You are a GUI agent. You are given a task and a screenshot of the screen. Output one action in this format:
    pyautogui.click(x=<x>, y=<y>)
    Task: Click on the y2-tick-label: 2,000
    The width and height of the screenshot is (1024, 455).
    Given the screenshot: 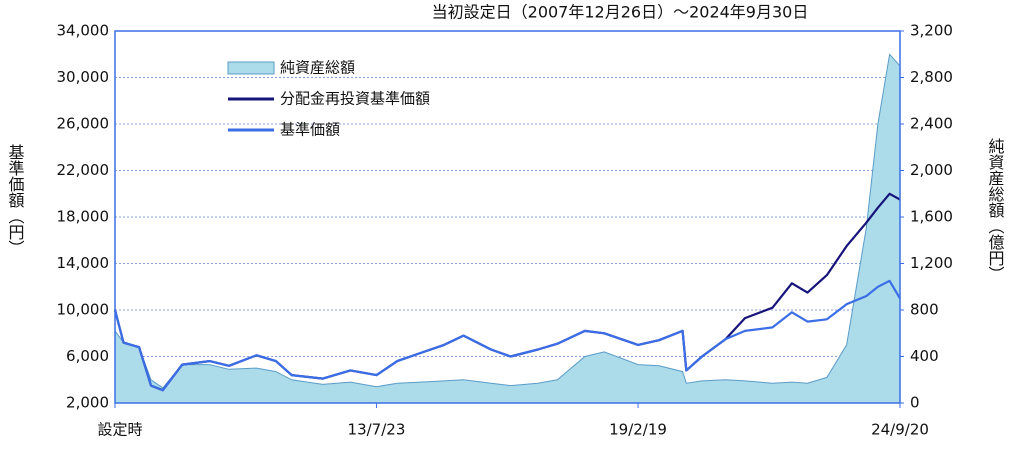 What is the action you would take?
    pyautogui.click(x=931, y=170)
    